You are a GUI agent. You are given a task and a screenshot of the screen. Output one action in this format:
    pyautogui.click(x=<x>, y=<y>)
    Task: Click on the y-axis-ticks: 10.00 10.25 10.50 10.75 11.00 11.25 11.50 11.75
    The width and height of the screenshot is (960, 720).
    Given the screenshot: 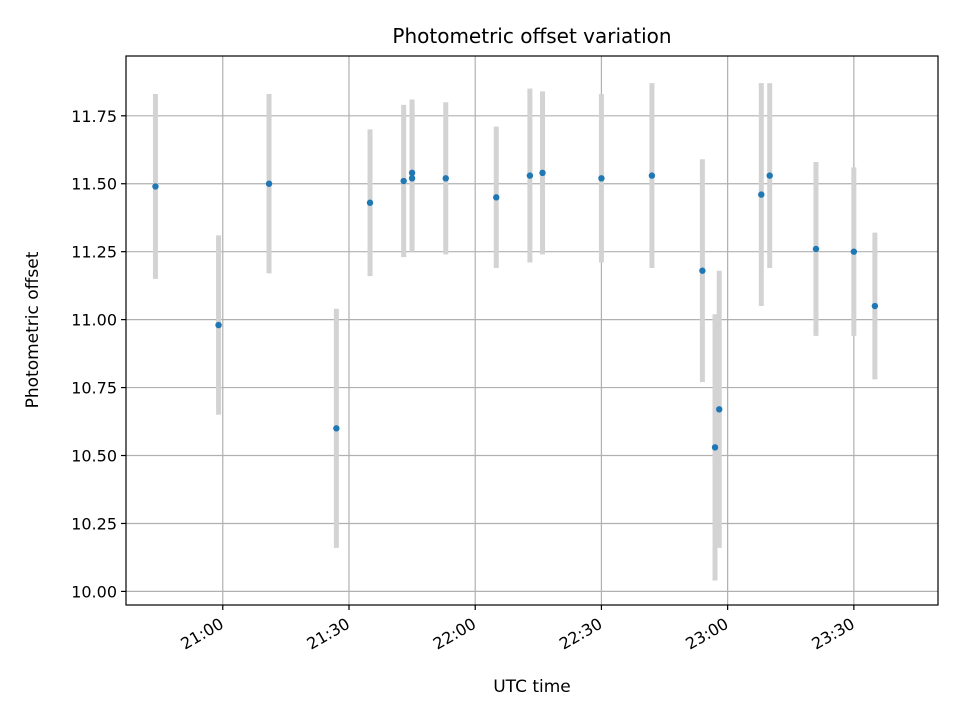 What is the action you would take?
    pyautogui.click(x=98, y=354)
    